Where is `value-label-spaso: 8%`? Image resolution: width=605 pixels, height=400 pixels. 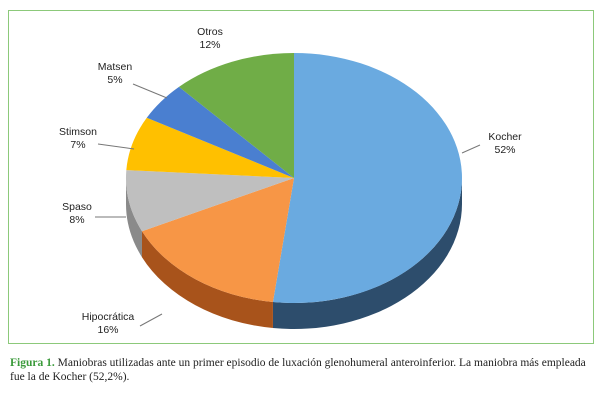 value-label-spaso: 8% is located at coordinates (76, 220).